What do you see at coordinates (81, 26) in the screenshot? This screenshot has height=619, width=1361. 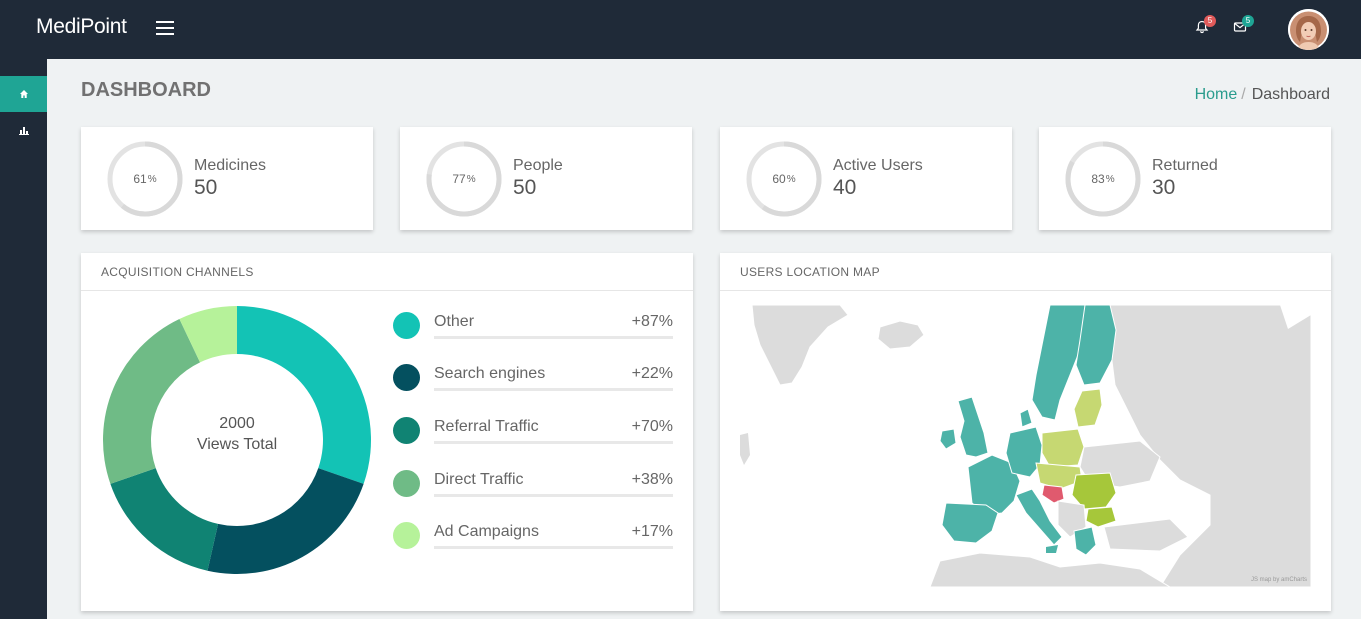 I see `brand-logo: MediPoint` at bounding box center [81, 26].